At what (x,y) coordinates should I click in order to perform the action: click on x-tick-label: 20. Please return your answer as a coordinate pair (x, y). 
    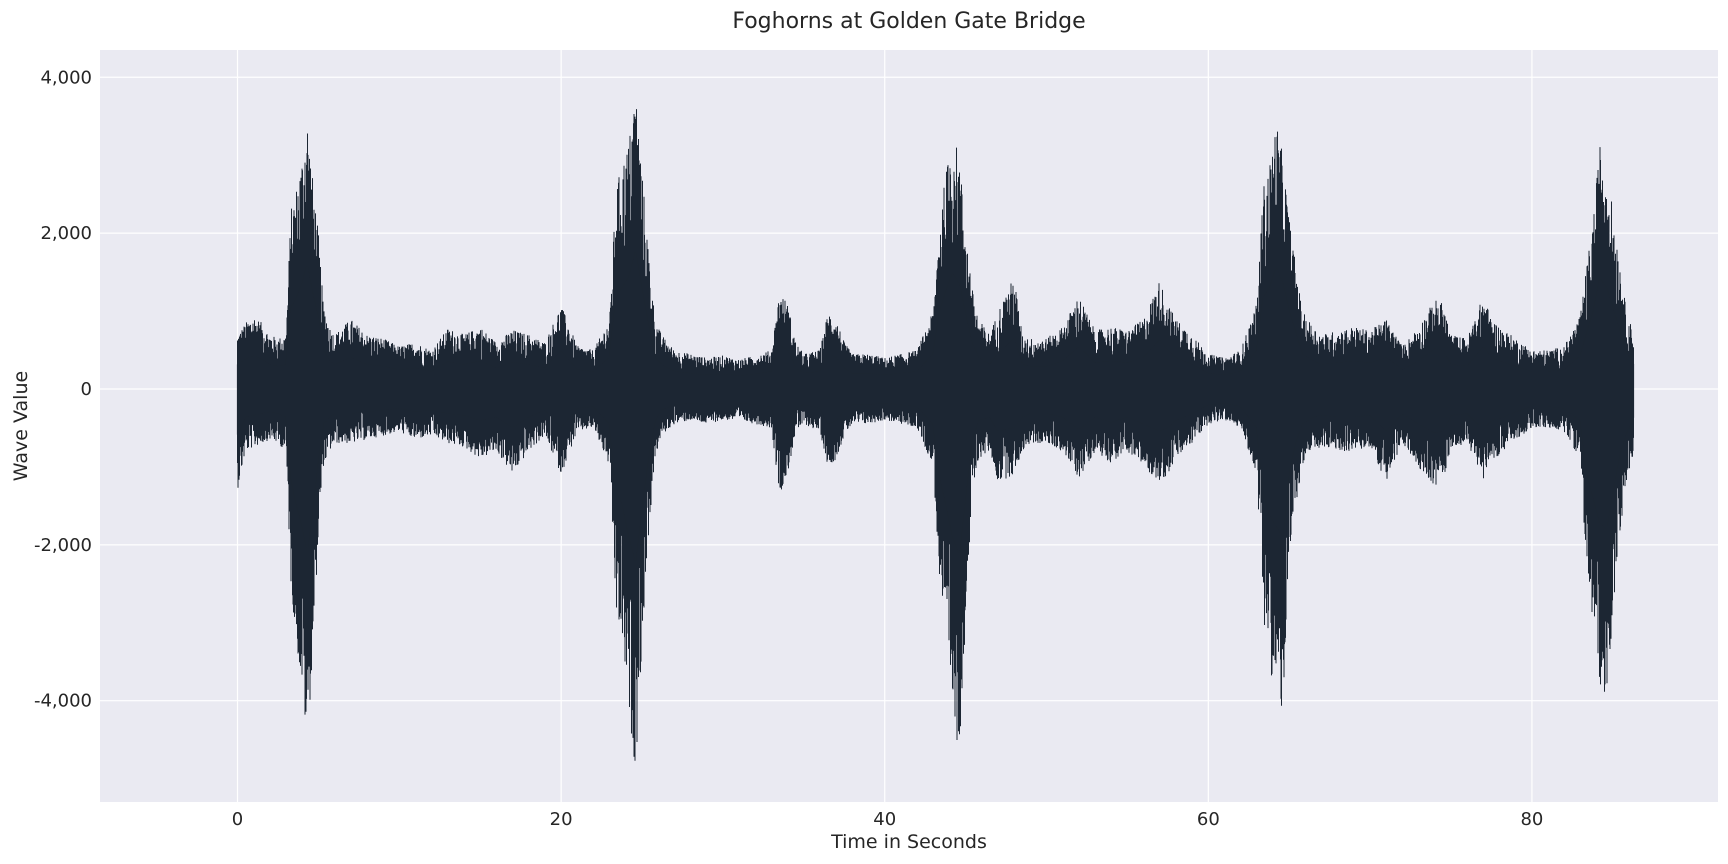
    Looking at the image, I should click on (561, 819).